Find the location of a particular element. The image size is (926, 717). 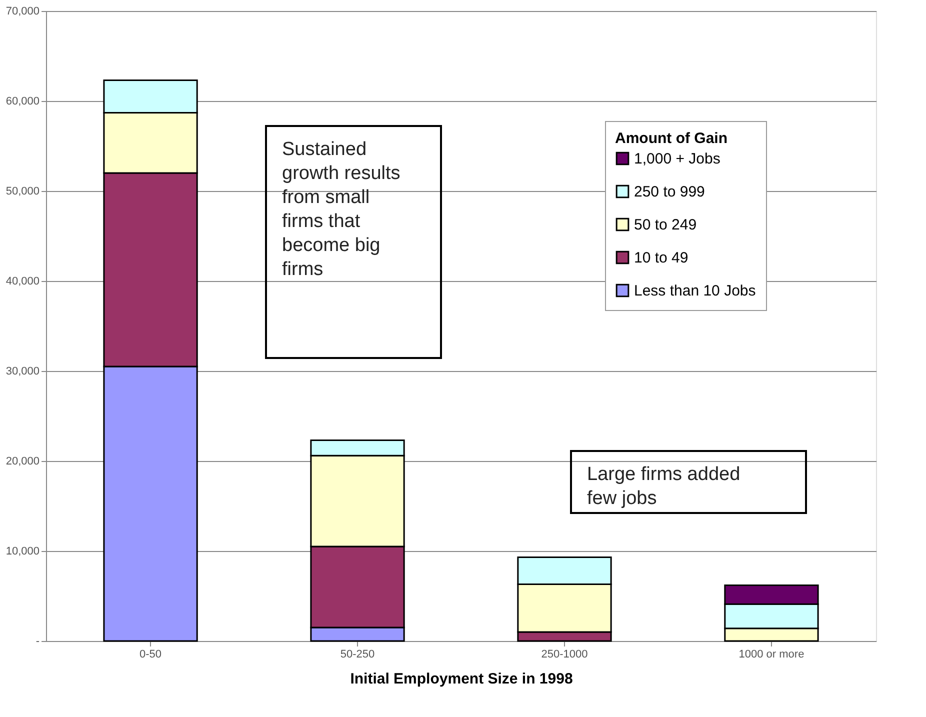

y-tick-label: 40,000 is located at coordinates (23, 282).